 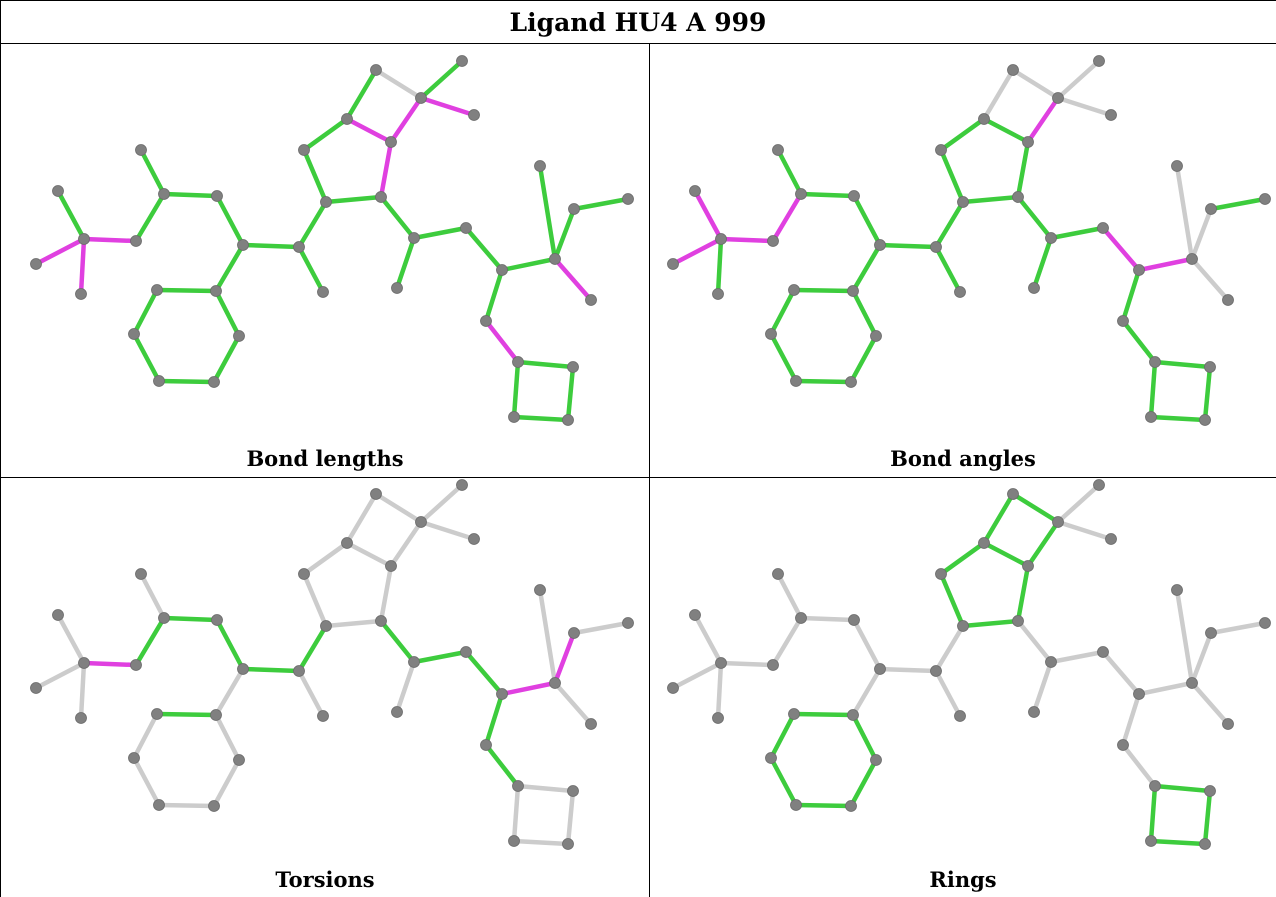 What do you see at coordinates (638, 477) in the screenshot?
I see `border-middle-row` at bounding box center [638, 477].